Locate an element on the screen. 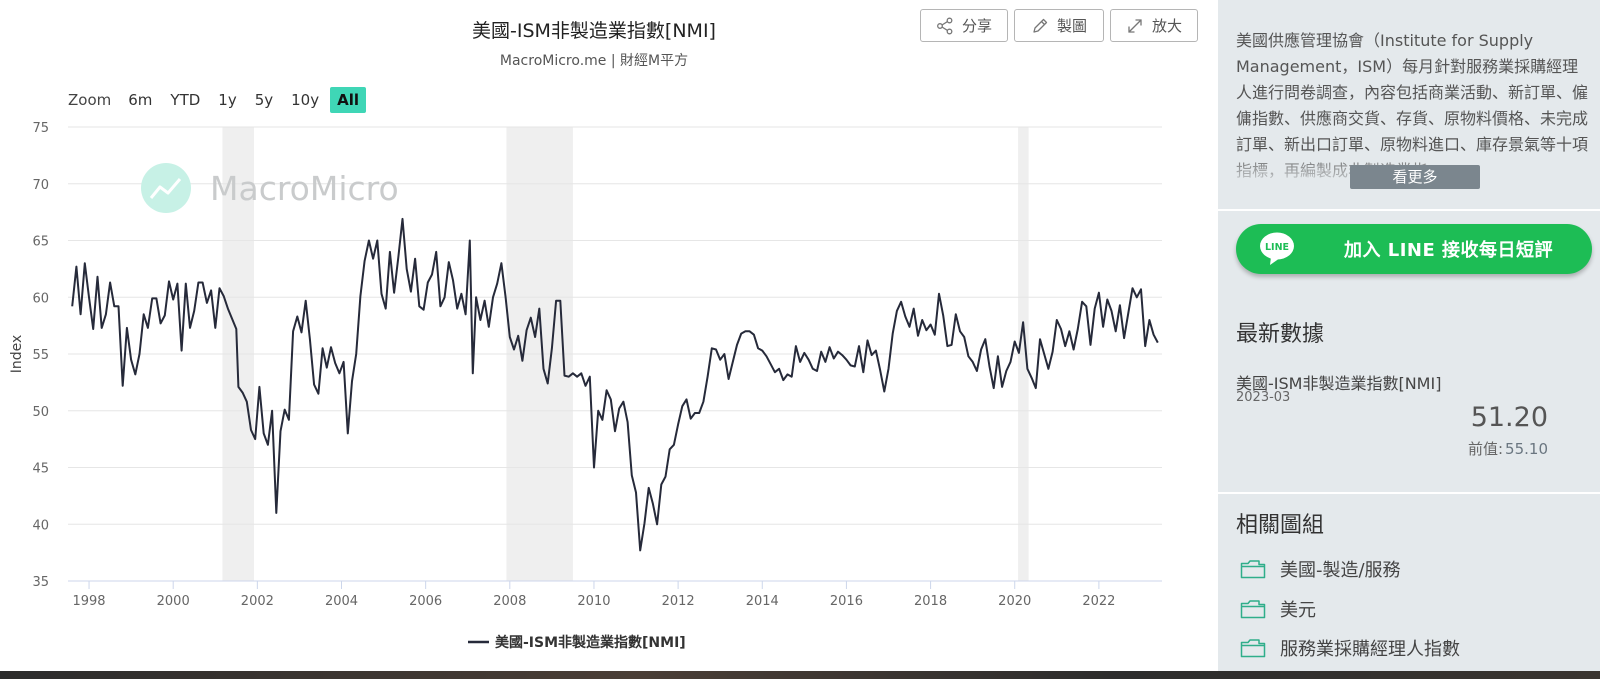 The width and height of the screenshot is (1600, 679). draw-button: 製圖 is located at coordinates (1059, 25).